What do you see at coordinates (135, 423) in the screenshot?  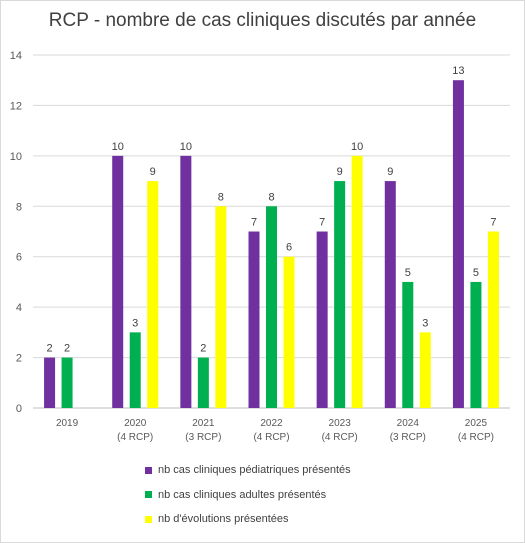 I see `x-tick-label: 2020` at bounding box center [135, 423].